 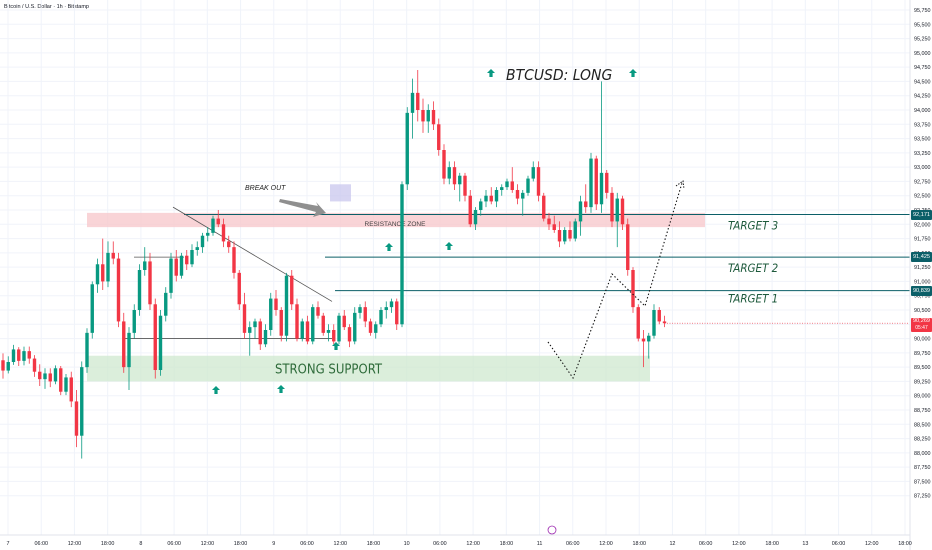 I want to click on price-tick-label: 88,500, so click(x=922, y=425).